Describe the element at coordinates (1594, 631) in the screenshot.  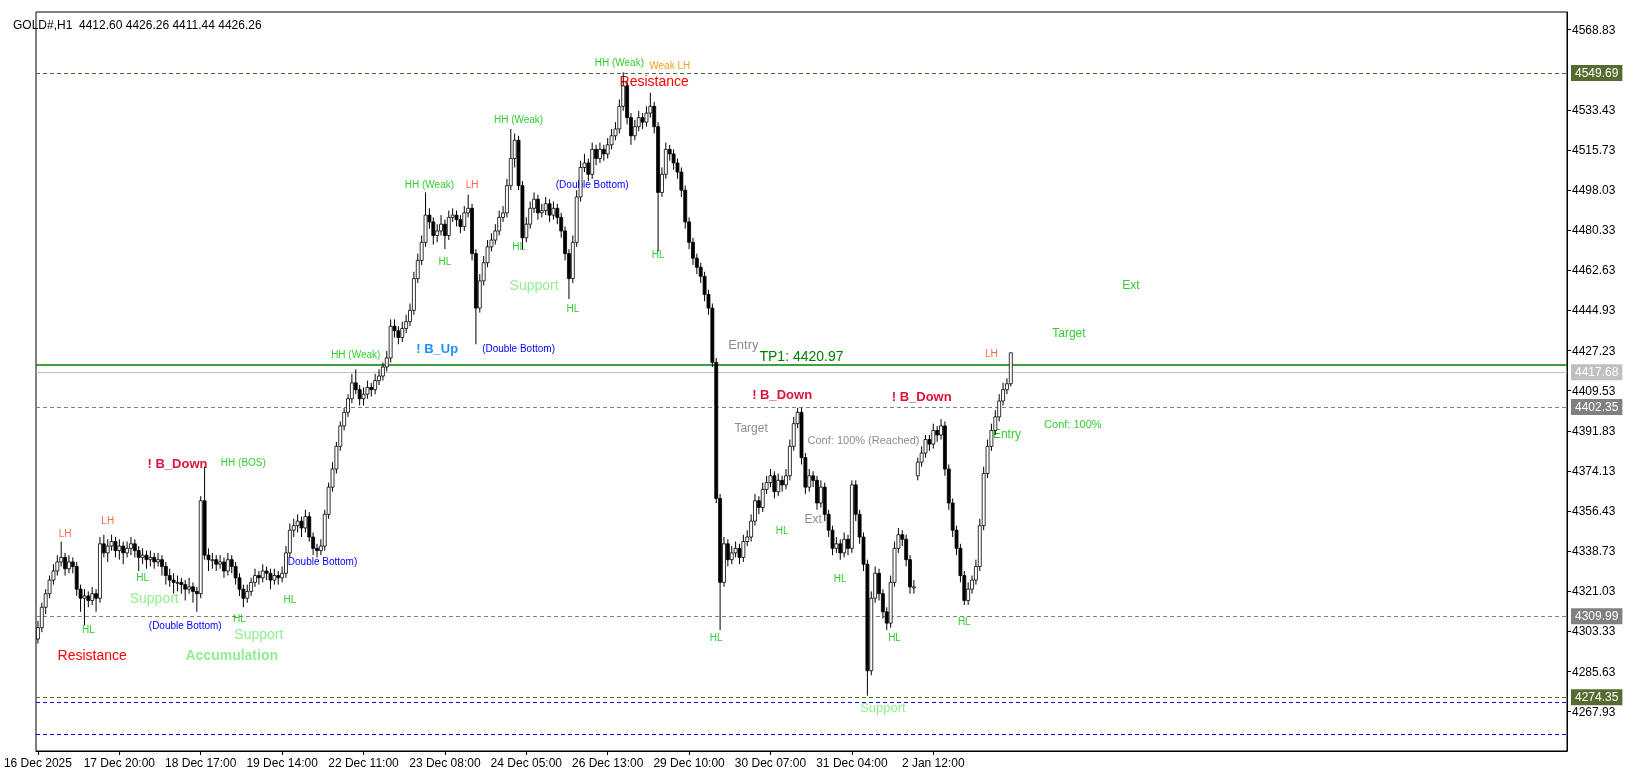
I see `y-tick-label: 4303.33` at that location.